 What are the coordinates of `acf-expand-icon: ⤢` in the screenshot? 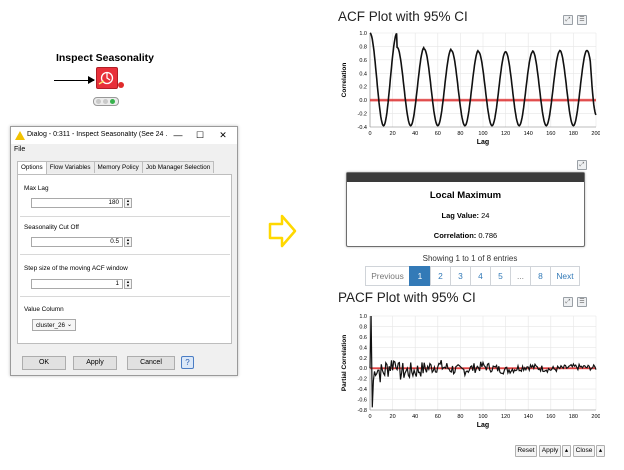 It's located at (568, 20).